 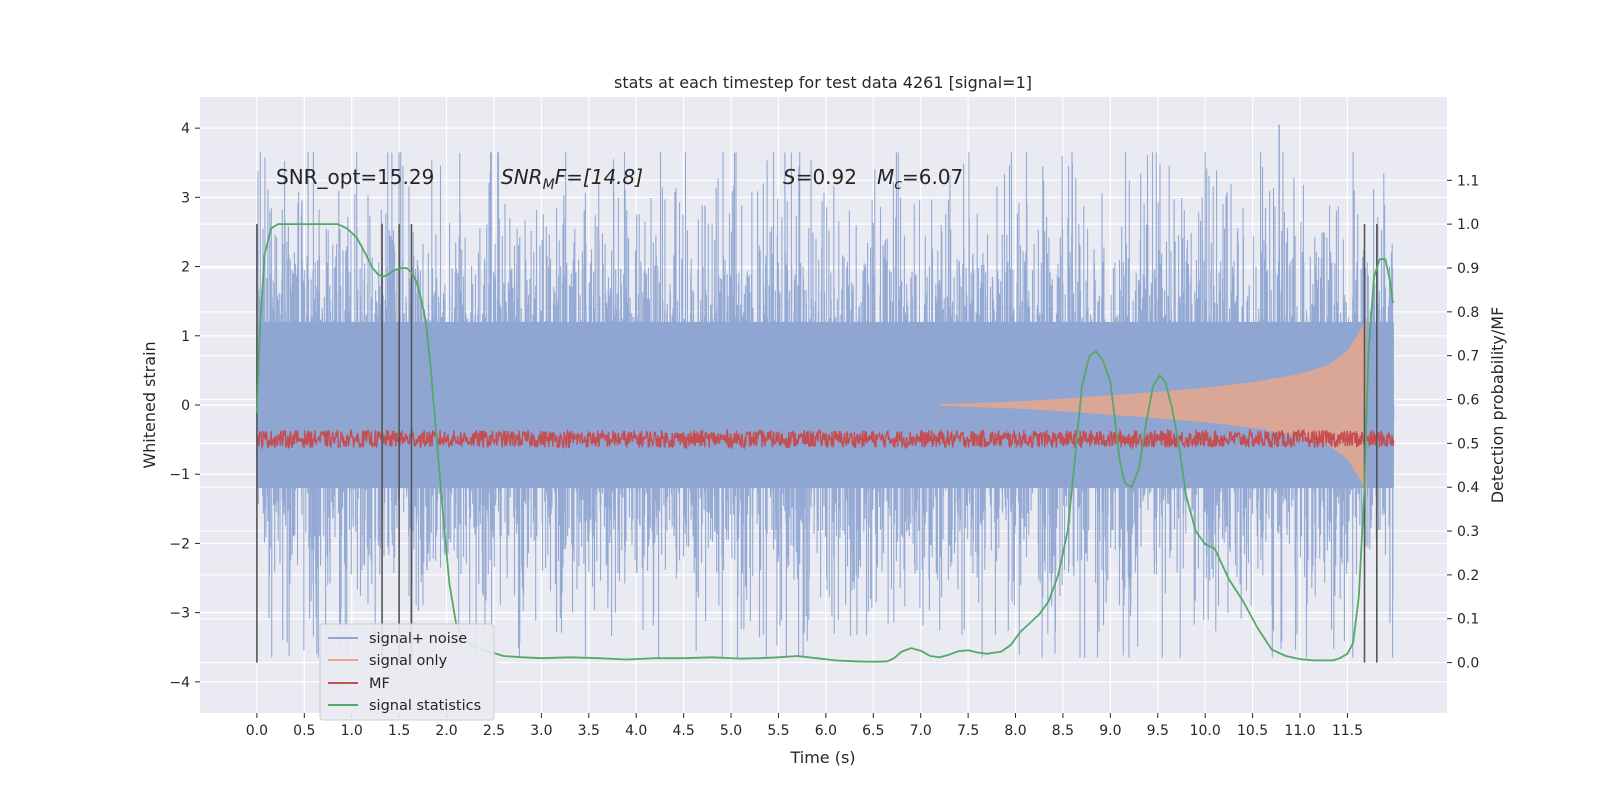 What do you see at coordinates (826, 731) in the screenshot?
I see `x-tick-label: 6.0` at bounding box center [826, 731].